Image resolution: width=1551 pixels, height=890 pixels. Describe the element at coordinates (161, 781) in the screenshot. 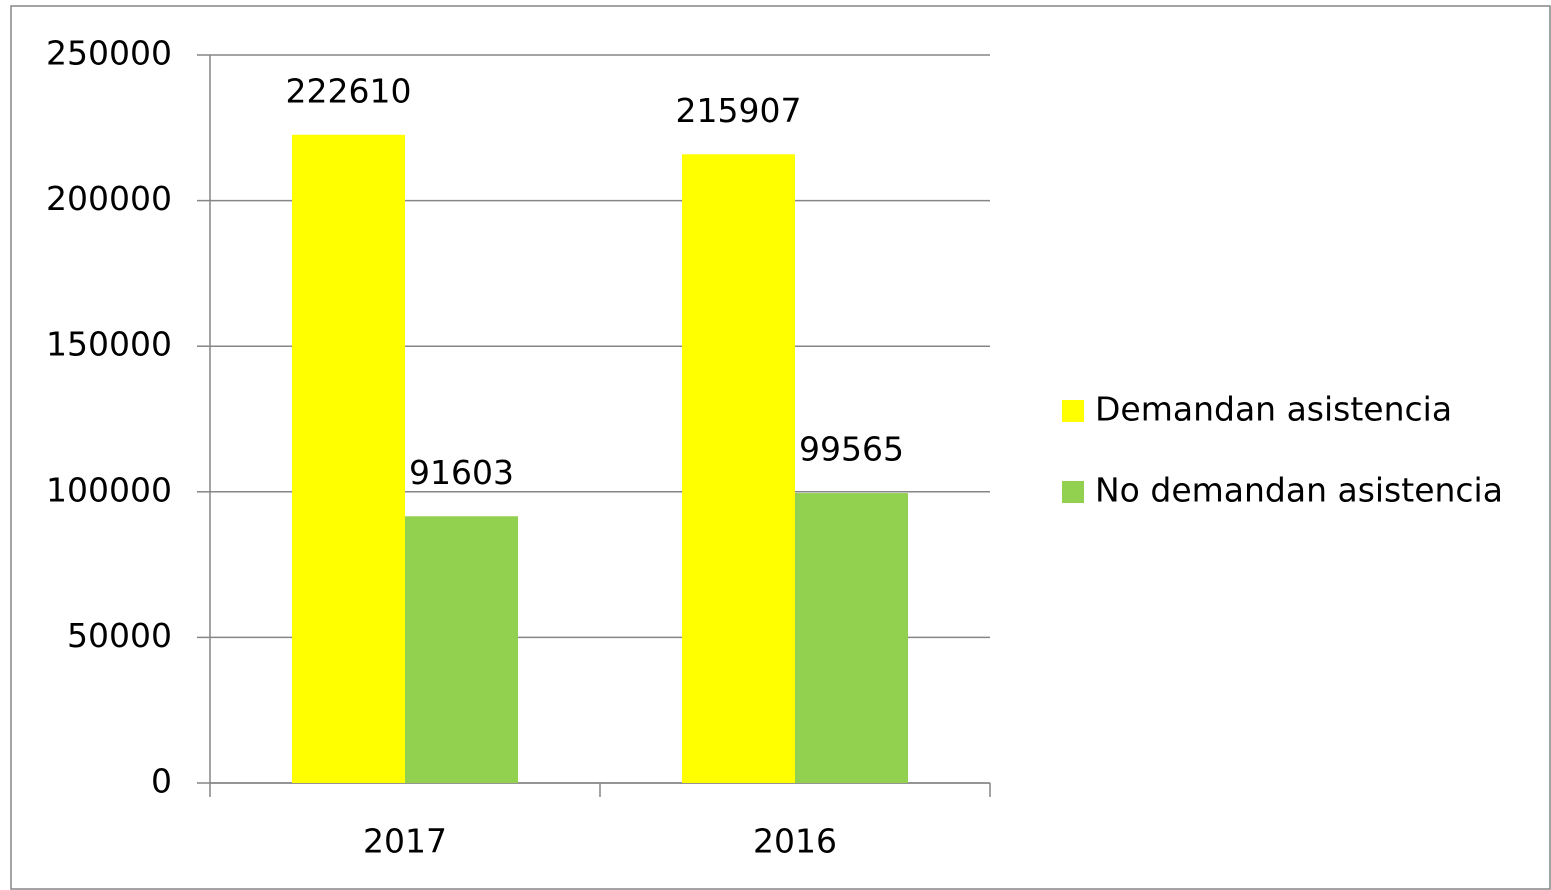

I see `y-tick-label: 0` at that location.